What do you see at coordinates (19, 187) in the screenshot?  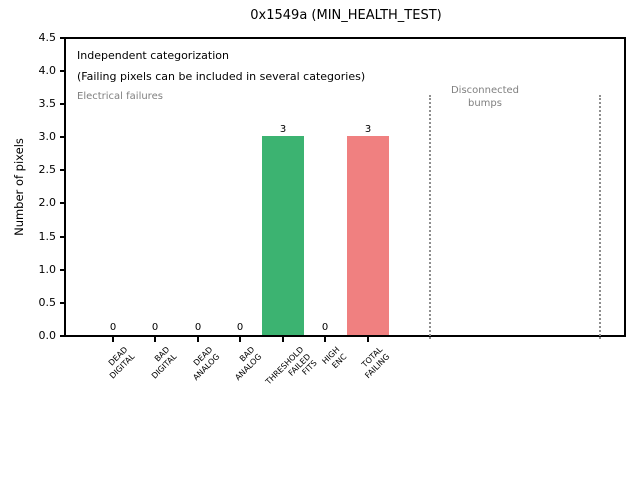 I see `y-axis-label: Number of pixels` at bounding box center [19, 187].